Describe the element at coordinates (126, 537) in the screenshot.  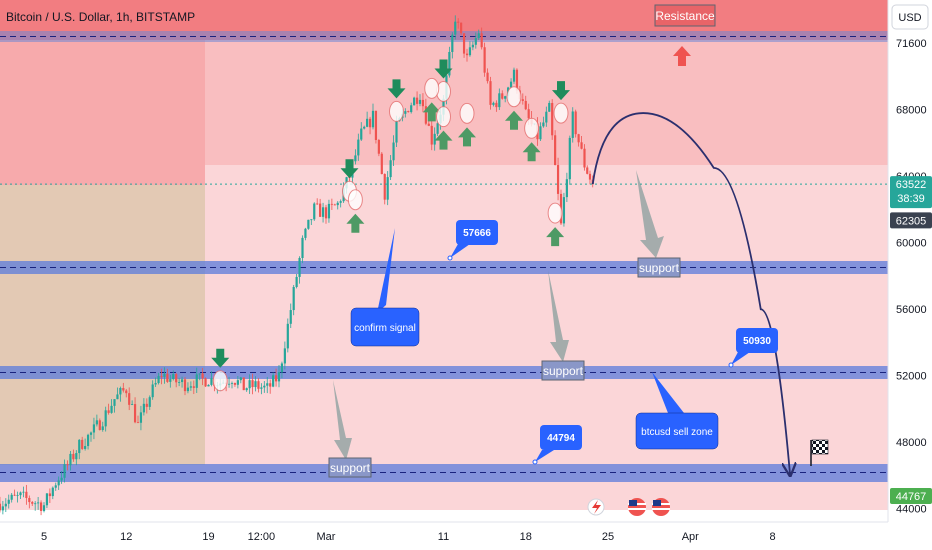
I see `time-tick-label: 12` at that location.